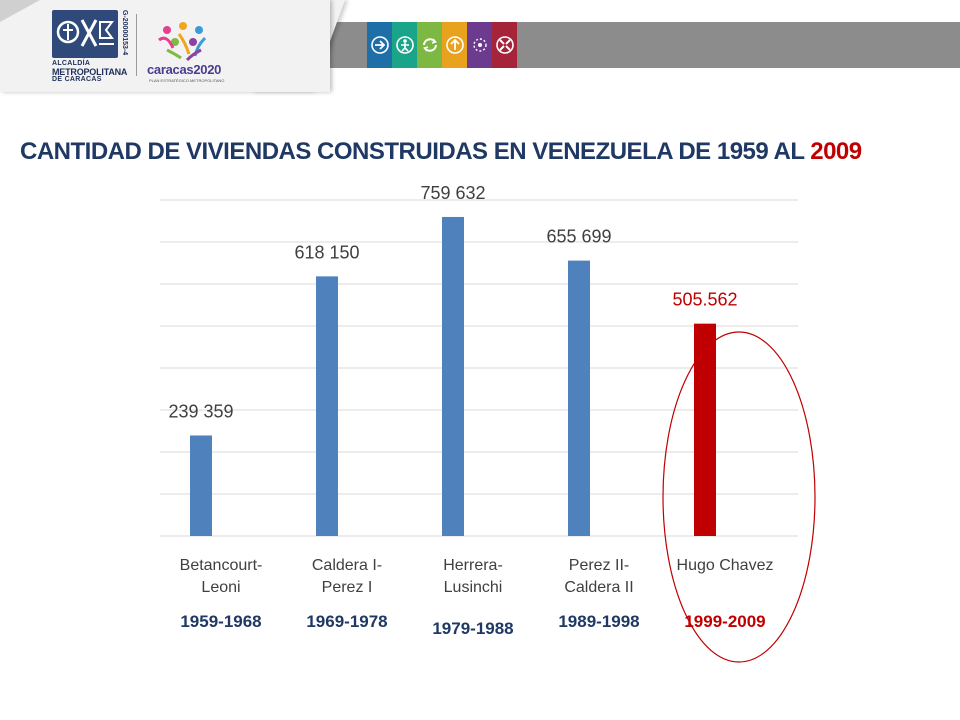 This screenshot has width=960, height=720. I want to click on category-label: Hugo Chavez, so click(725, 565).